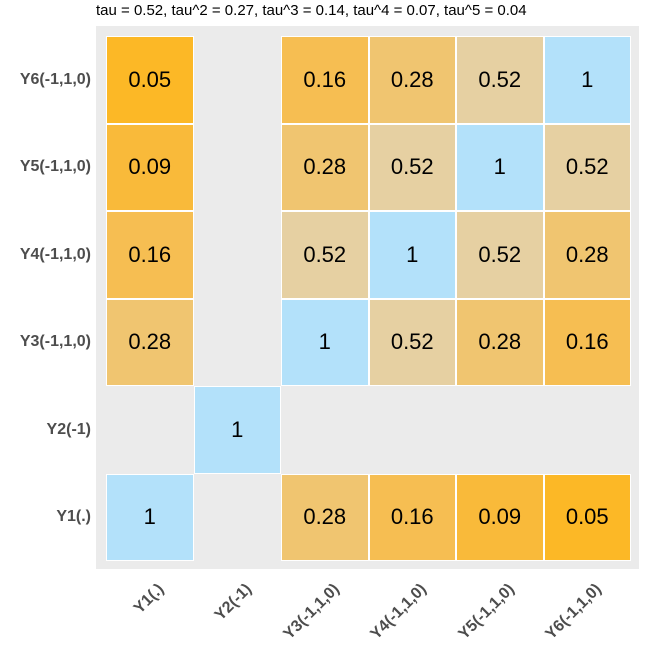 This screenshot has width=650, height=650. Describe the element at coordinates (149, 599) in the screenshot. I see `x-tick-label-y1: Y1(.)` at that location.